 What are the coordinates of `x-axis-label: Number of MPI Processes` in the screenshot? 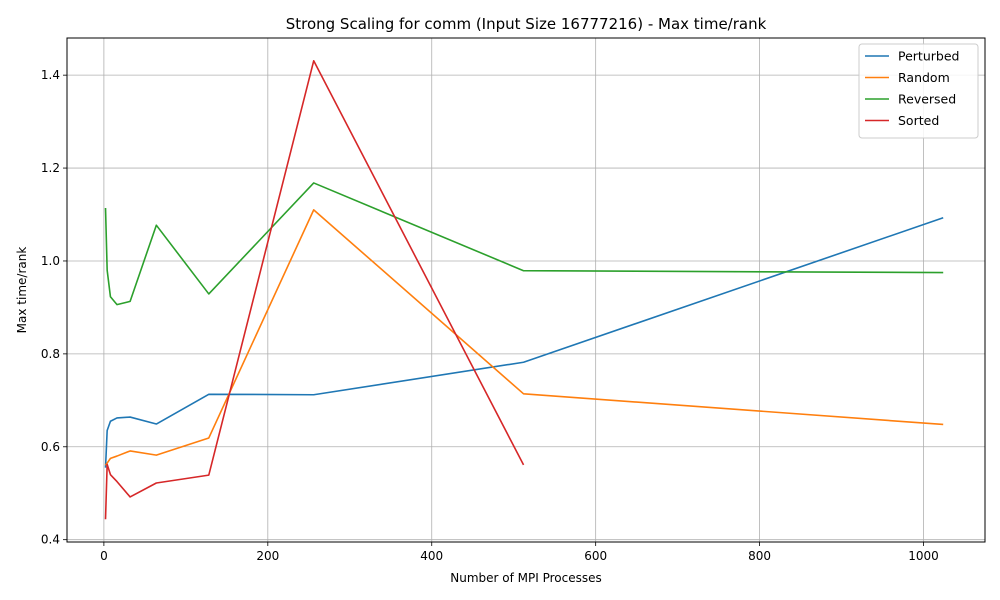 It's located at (526, 578).